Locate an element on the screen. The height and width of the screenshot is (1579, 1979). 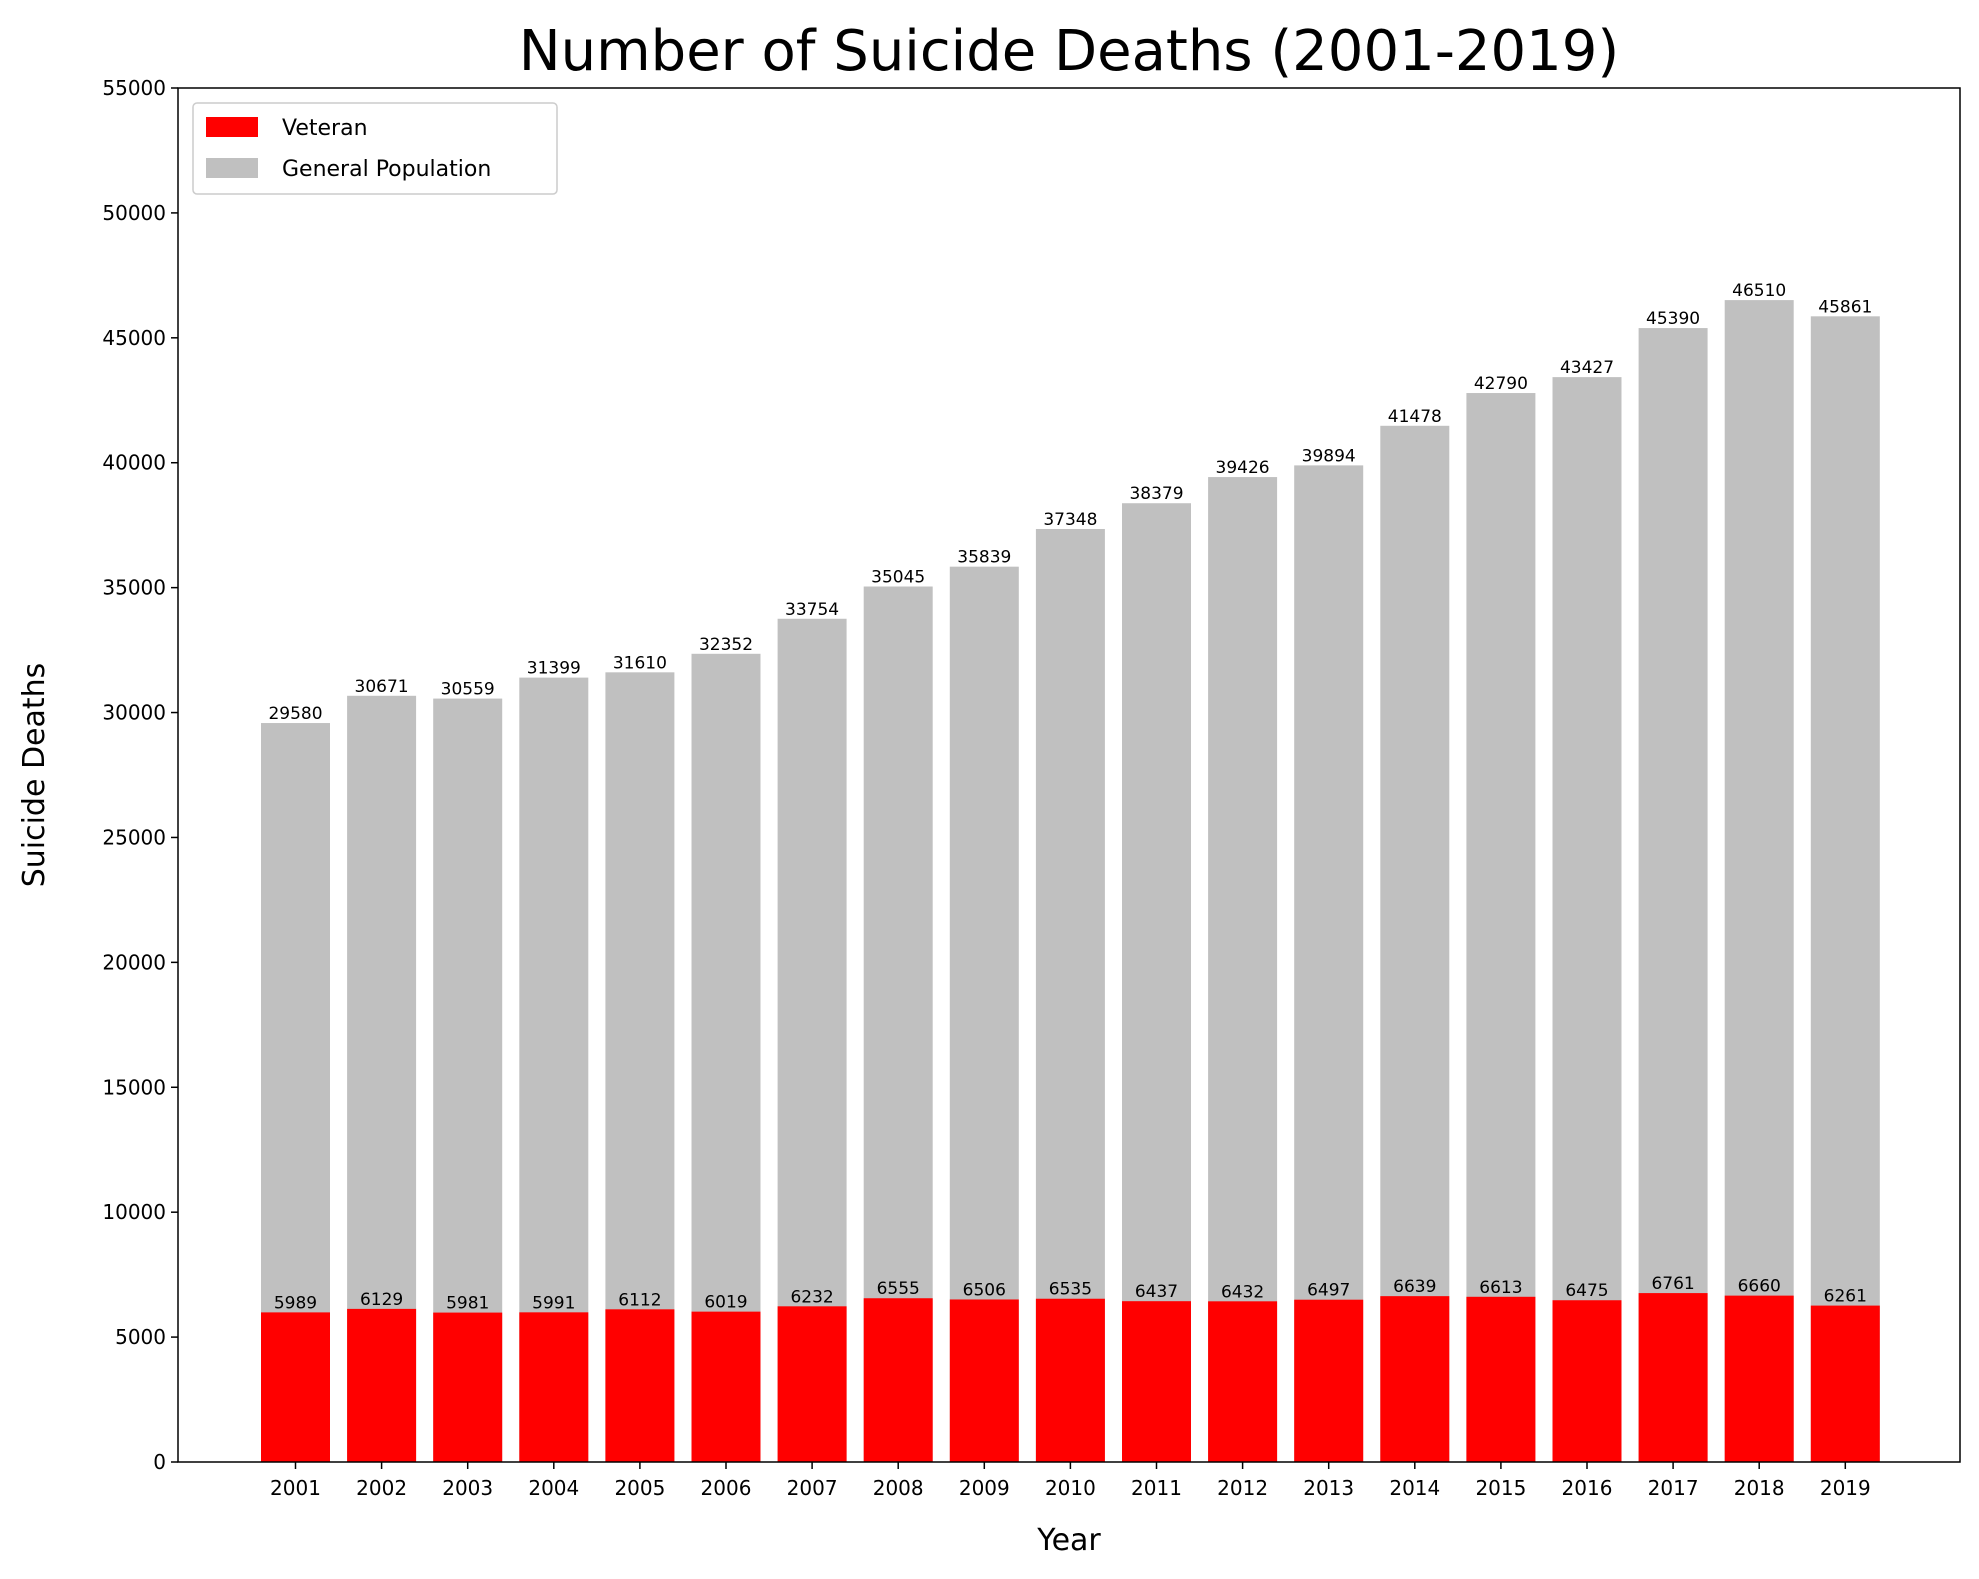
bar-veteran-2009 is located at coordinates (984, 1380).